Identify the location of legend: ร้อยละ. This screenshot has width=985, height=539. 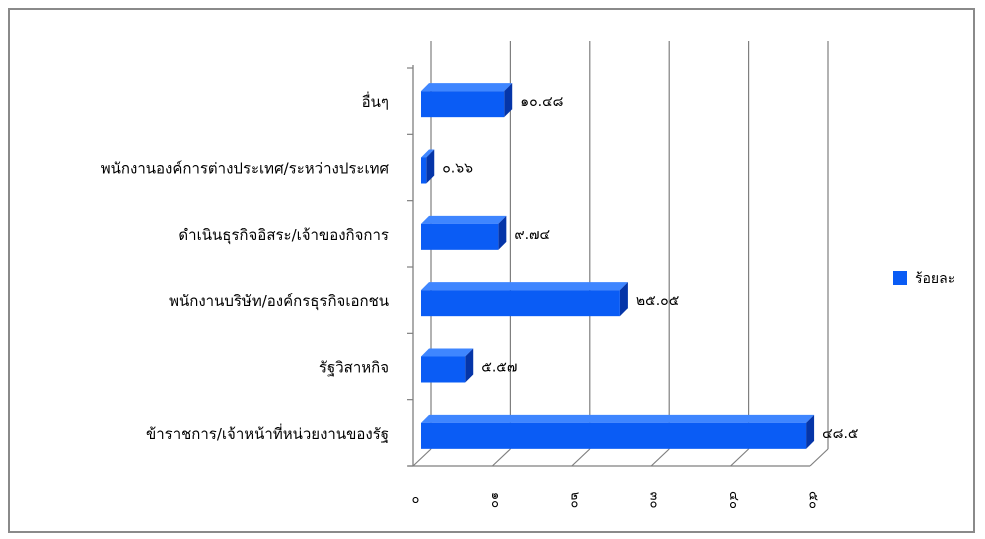
(924, 279).